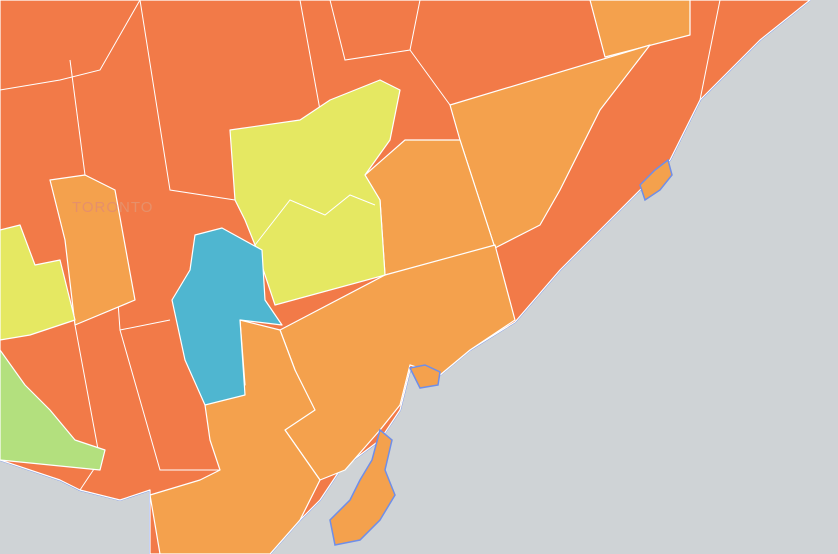  What do you see at coordinates (112, 207) in the screenshot?
I see `place-label: TORONTO` at bounding box center [112, 207].